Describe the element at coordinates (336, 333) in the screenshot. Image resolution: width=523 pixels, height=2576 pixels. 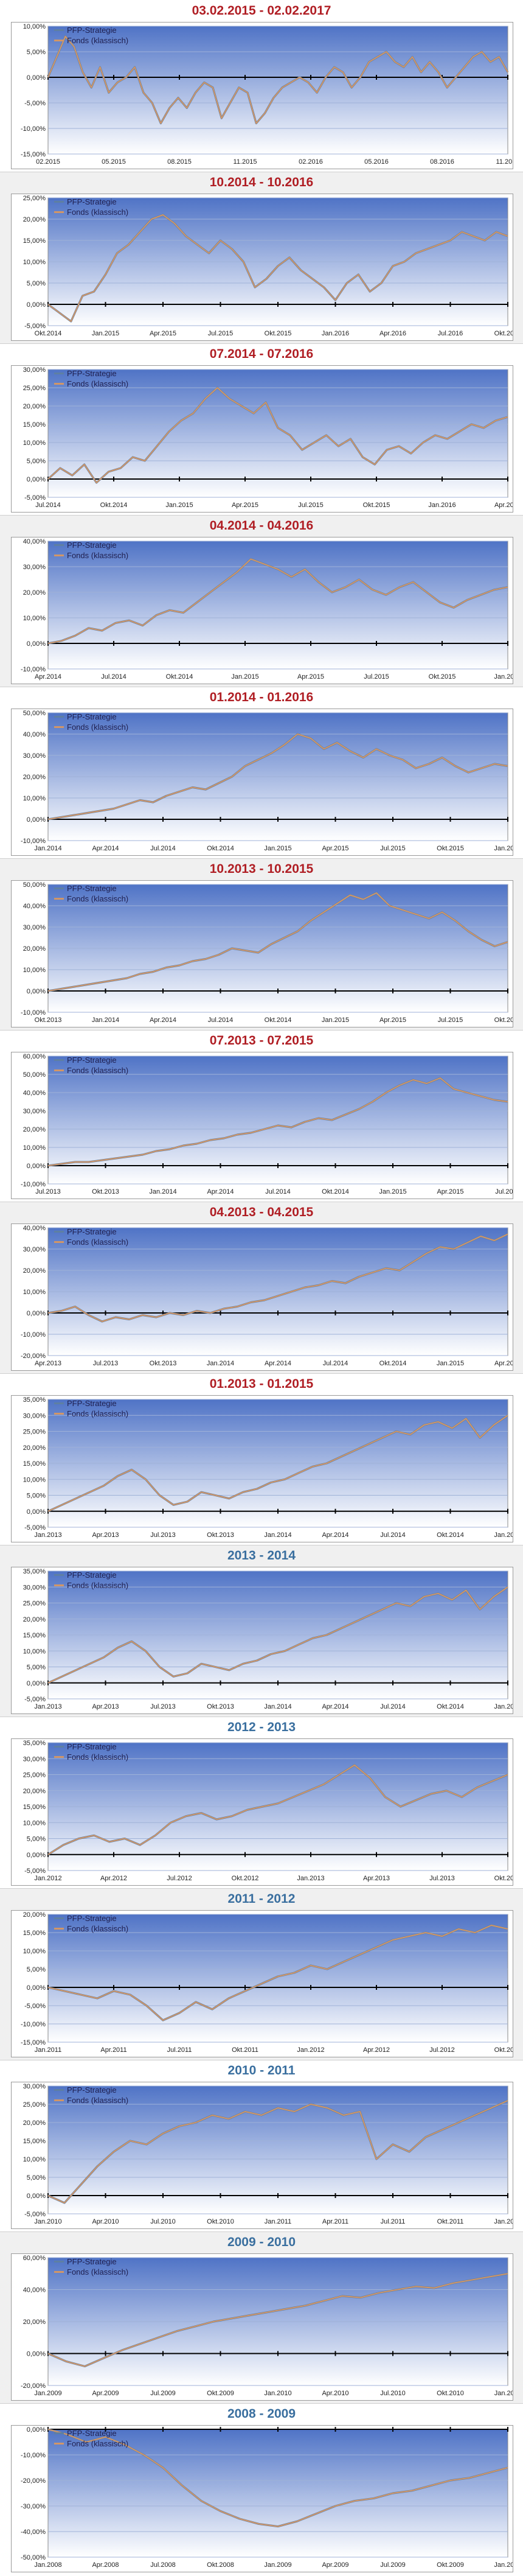
I see `x-tick-label: Jan.2016` at that location.